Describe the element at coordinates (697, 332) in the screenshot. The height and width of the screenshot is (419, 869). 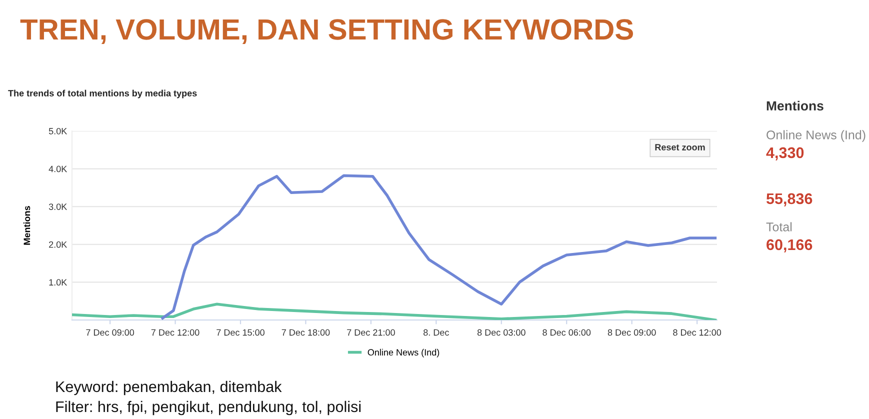
I see `x-tick-label: 8 Dec 12:00` at that location.